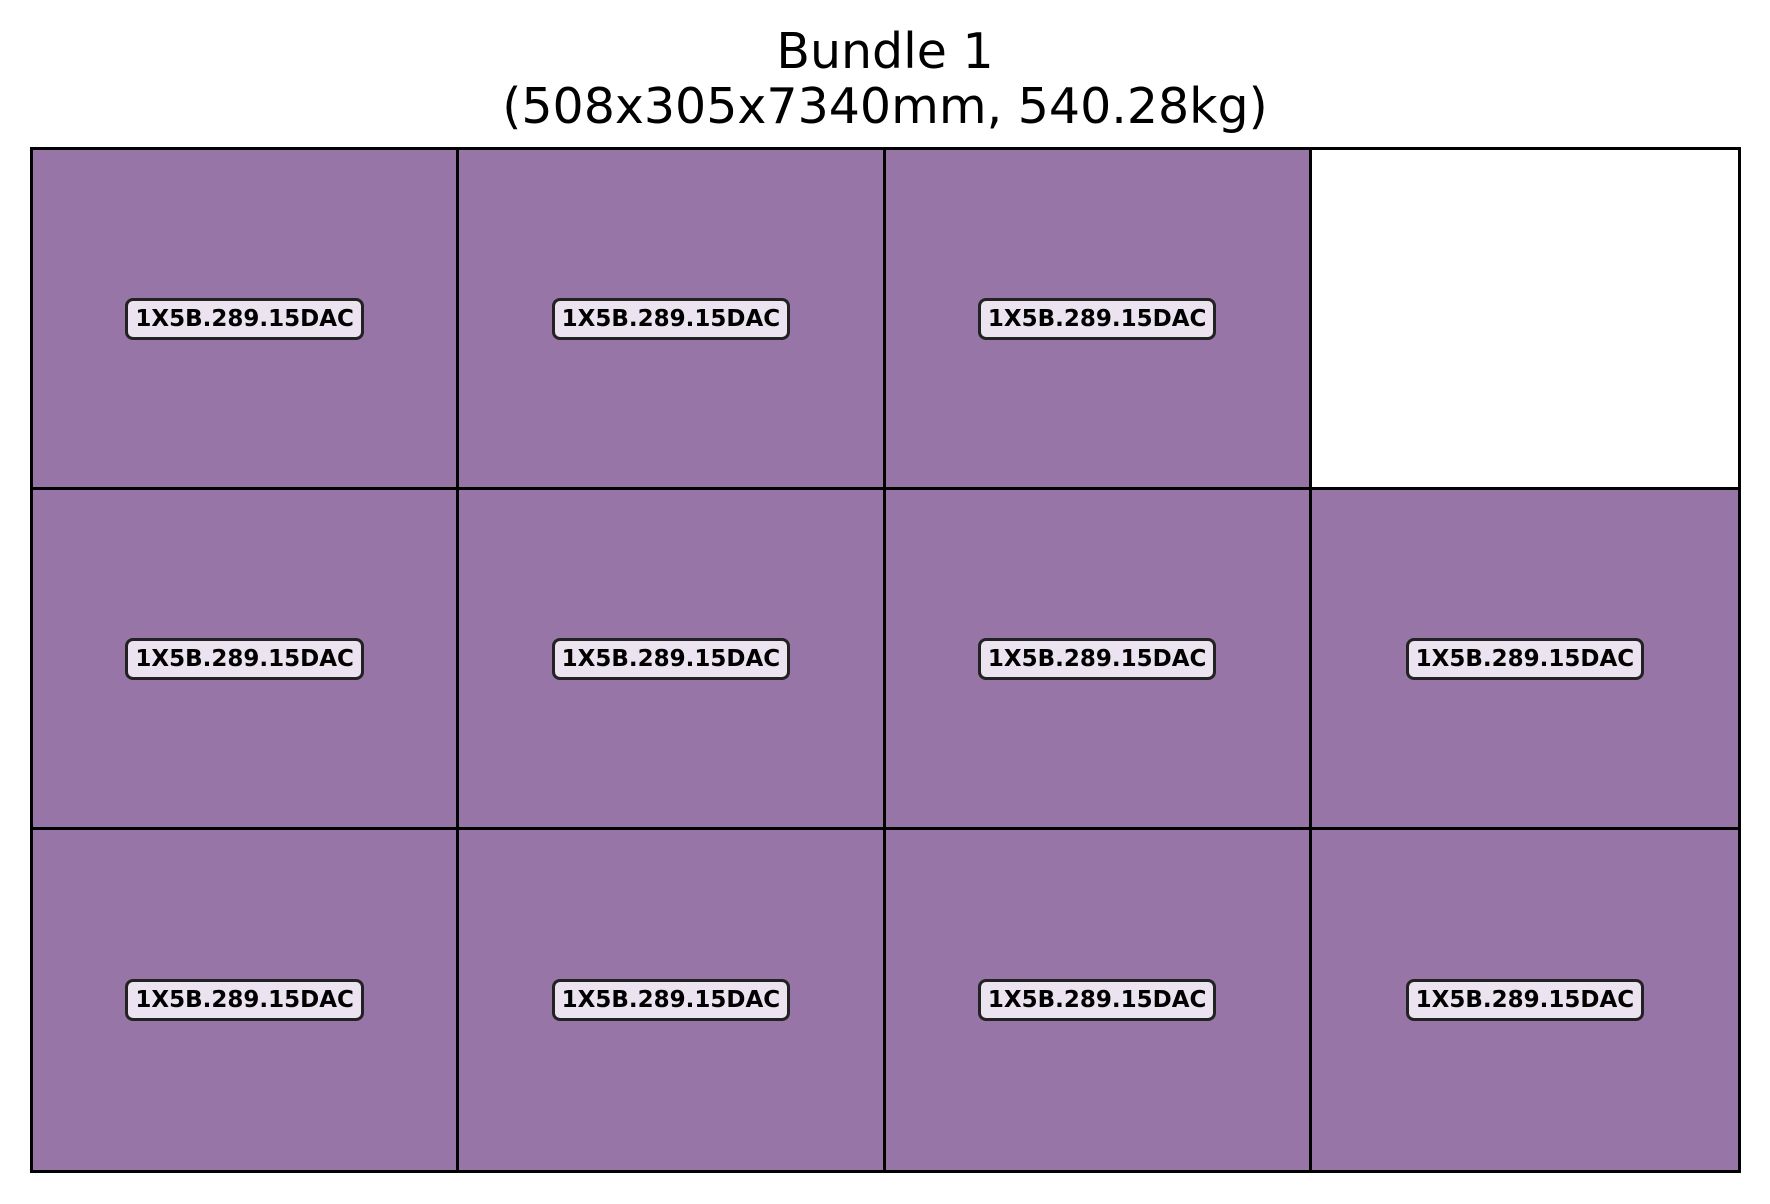  What do you see at coordinates (885, 106) in the screenshot?
I see `bundle-dimensions-weight: (508x305x7340mm, 540.28kg)` at bounding box center [885, 106].